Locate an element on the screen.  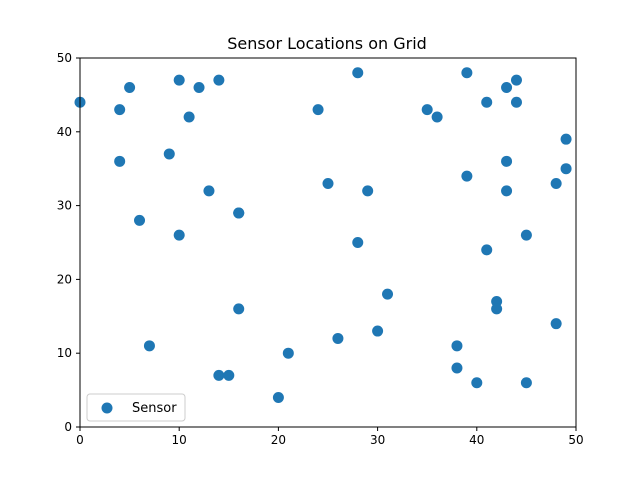
y-tick-label: 10 is located at coordinates (64, 353).